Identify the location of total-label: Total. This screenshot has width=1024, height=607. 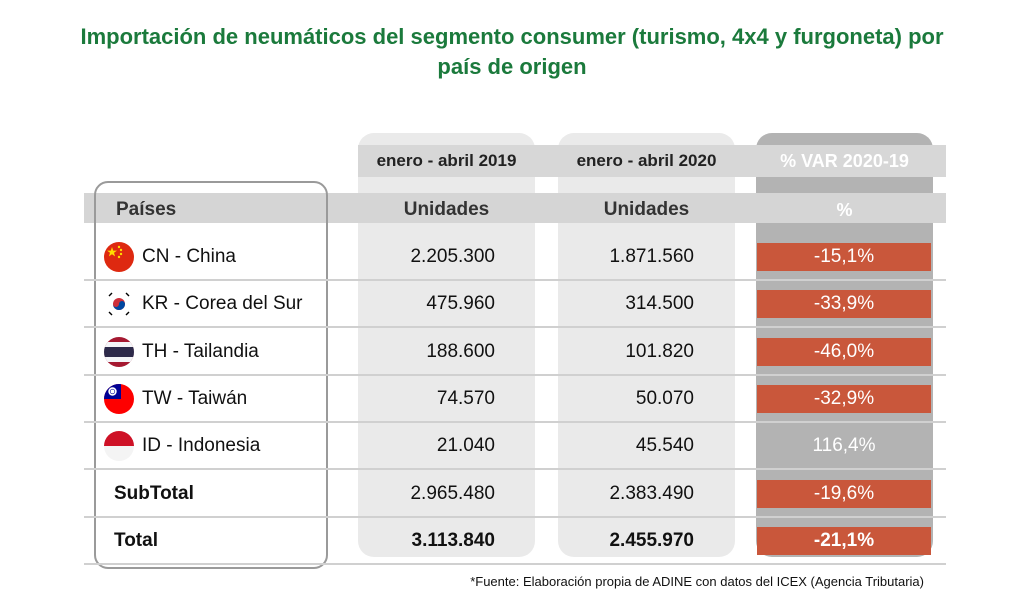
(136, 540).